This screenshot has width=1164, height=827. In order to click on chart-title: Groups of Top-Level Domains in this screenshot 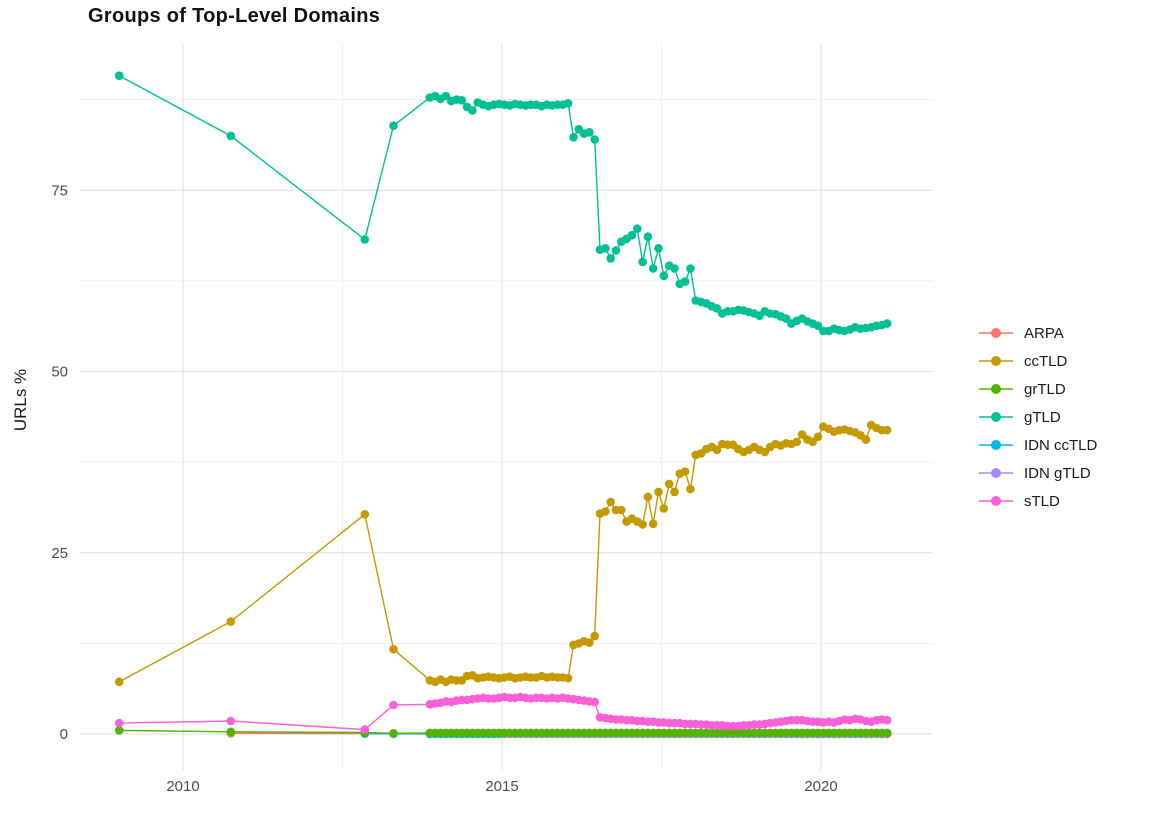, I will do `click(234, 16)`.